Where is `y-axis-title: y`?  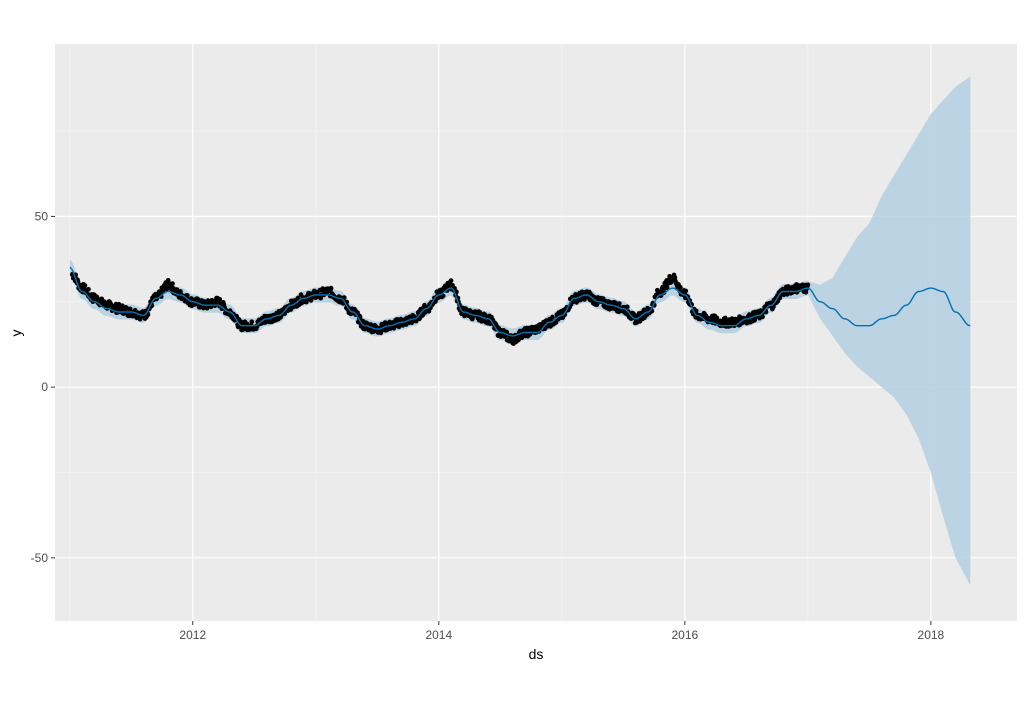 y-axis-title: y is located at coordinates (16, 333).